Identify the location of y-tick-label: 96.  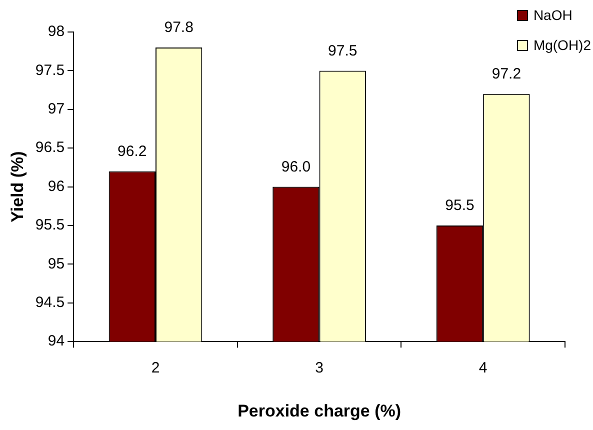
(56, 186).